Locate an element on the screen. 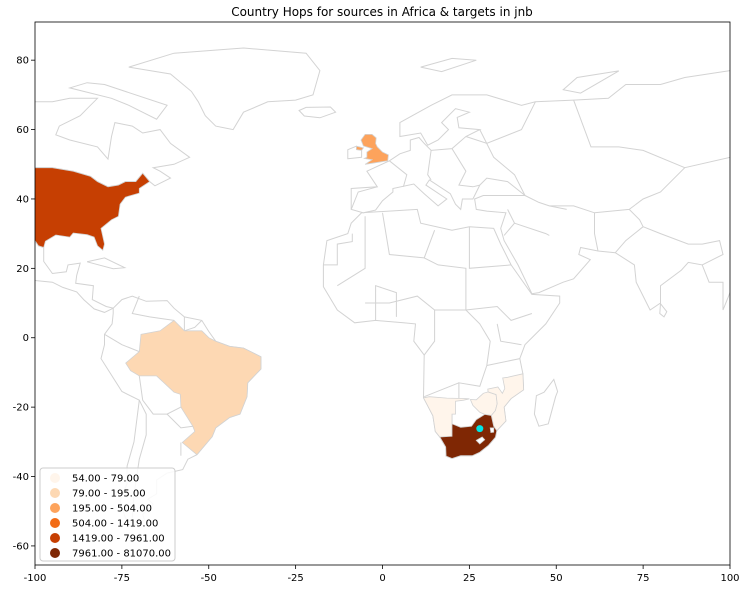  legend-box is located at coordinates (107, 514).